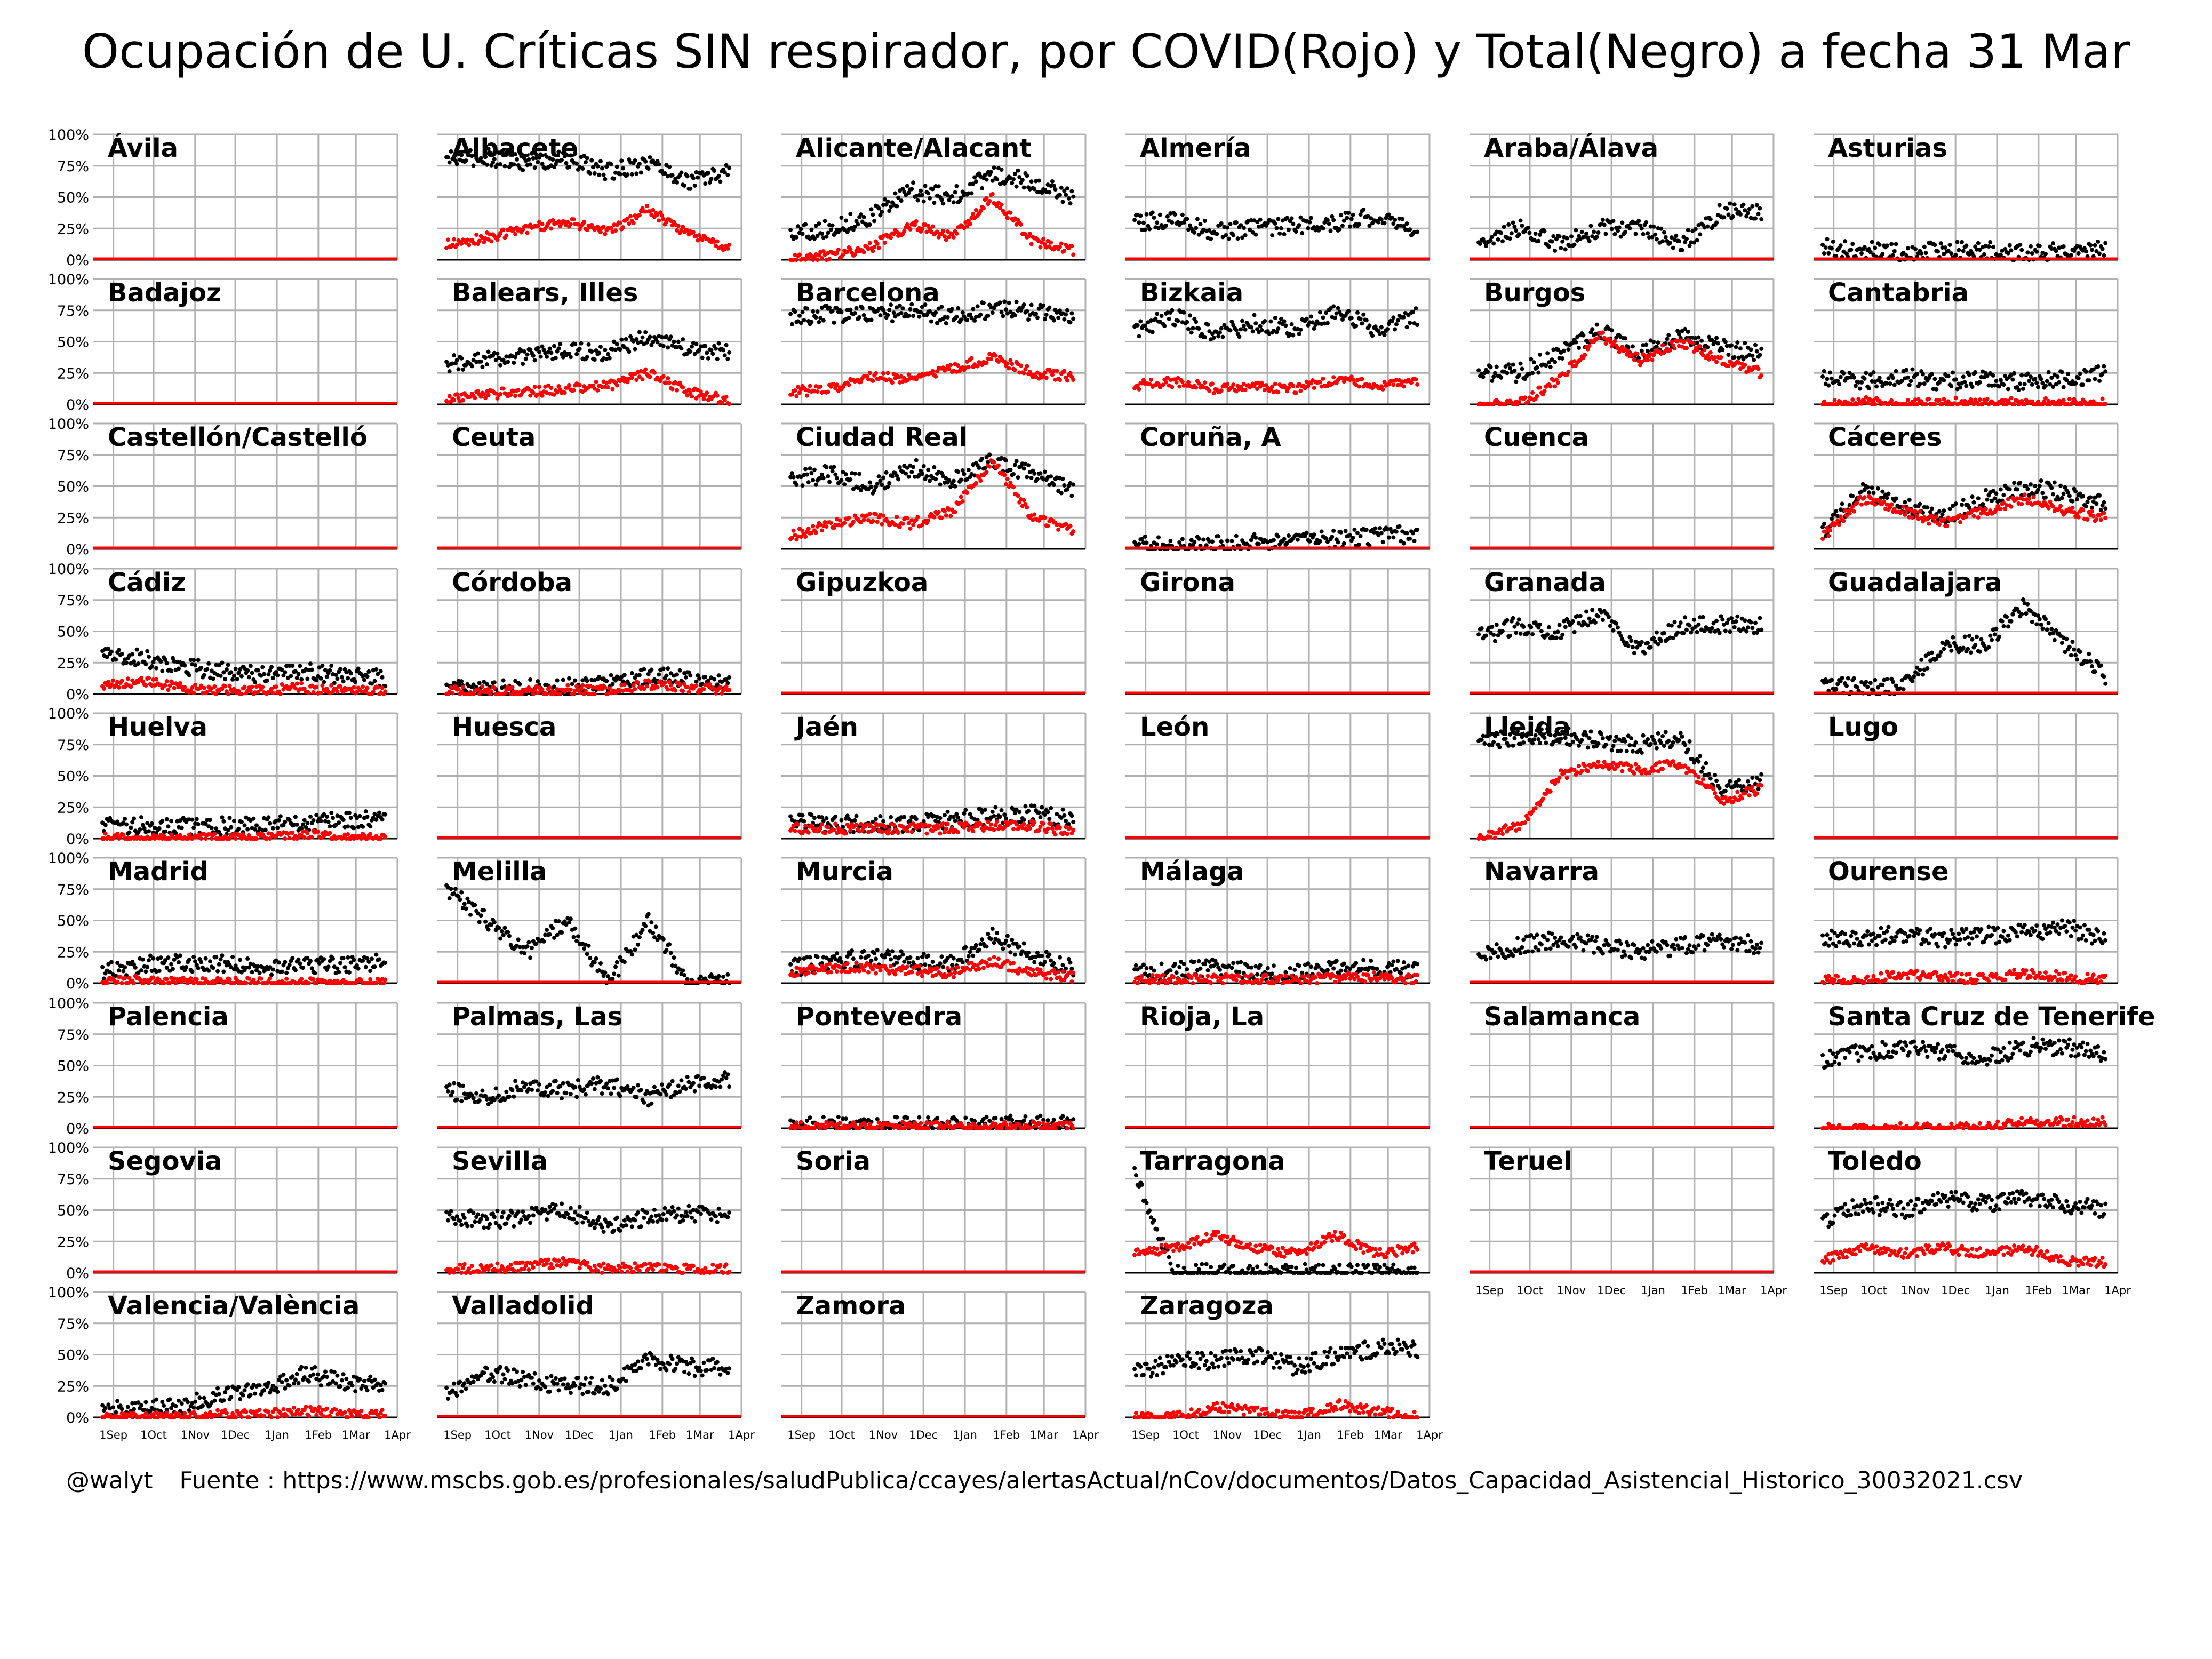  I want to click on panel-title: Coruña, A, so click(1210, 437).